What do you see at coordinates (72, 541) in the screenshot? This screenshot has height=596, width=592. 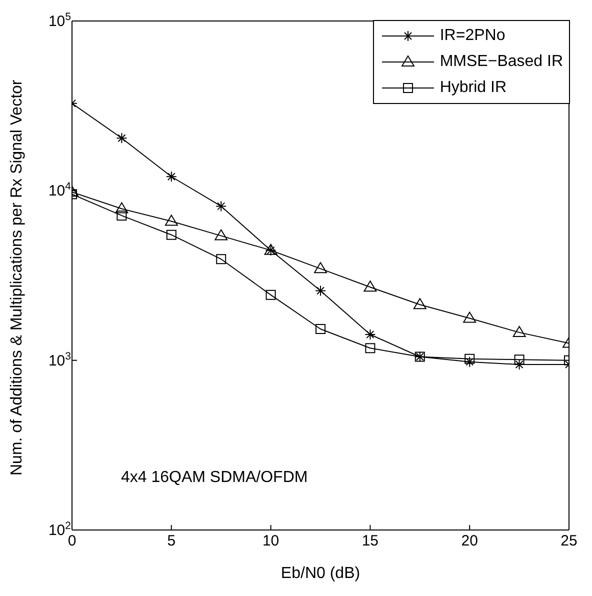 I see `x-tick-label: 0` at bounding box center [72, 541].